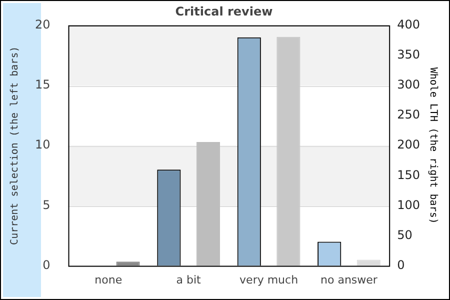 This screenshot has height=300, width=450. Describe the element at coordinates (46, 265) in the screenshot. I see `y-tick-label: 0` at that location.